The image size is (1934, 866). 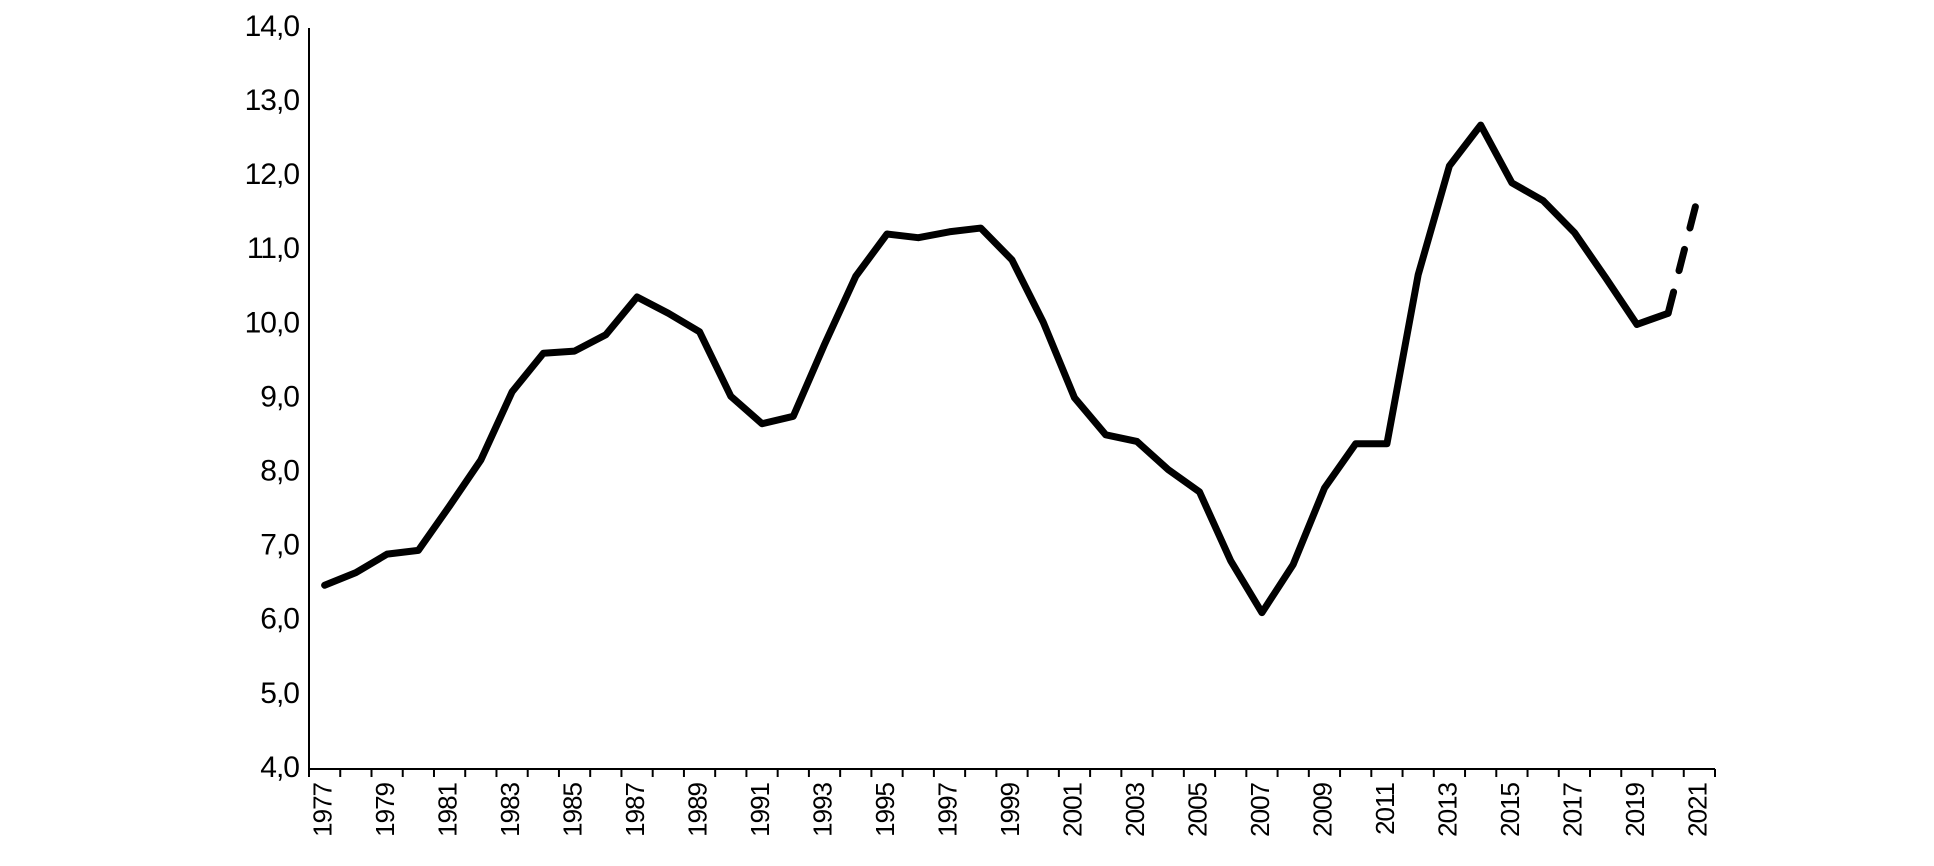 I want to click on x-tick-label: 1991, so click(x=760, y=809).